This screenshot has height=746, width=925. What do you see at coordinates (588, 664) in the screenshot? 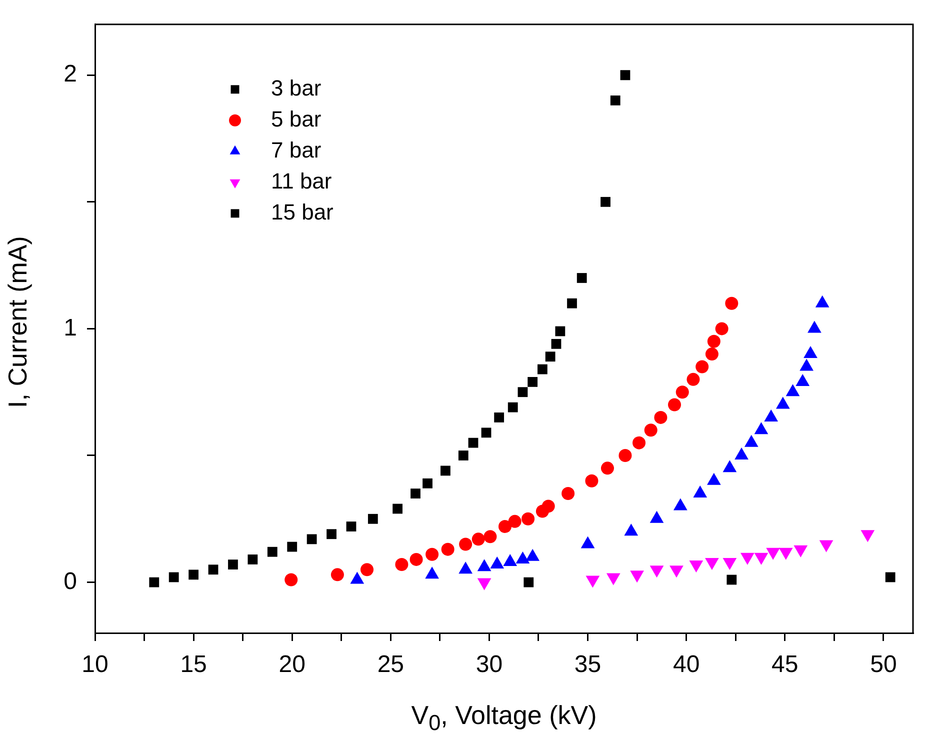
I see `x-tick-label: 35` at bounding box center [588, 664].